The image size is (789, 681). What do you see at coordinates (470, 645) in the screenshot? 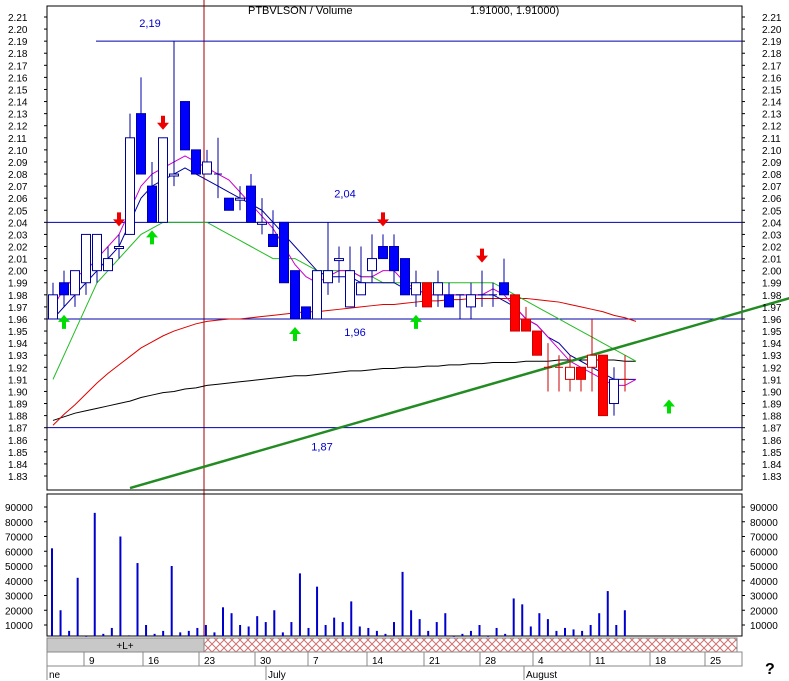
I see `strip-hatched-range` at bounding box center [470, 645].